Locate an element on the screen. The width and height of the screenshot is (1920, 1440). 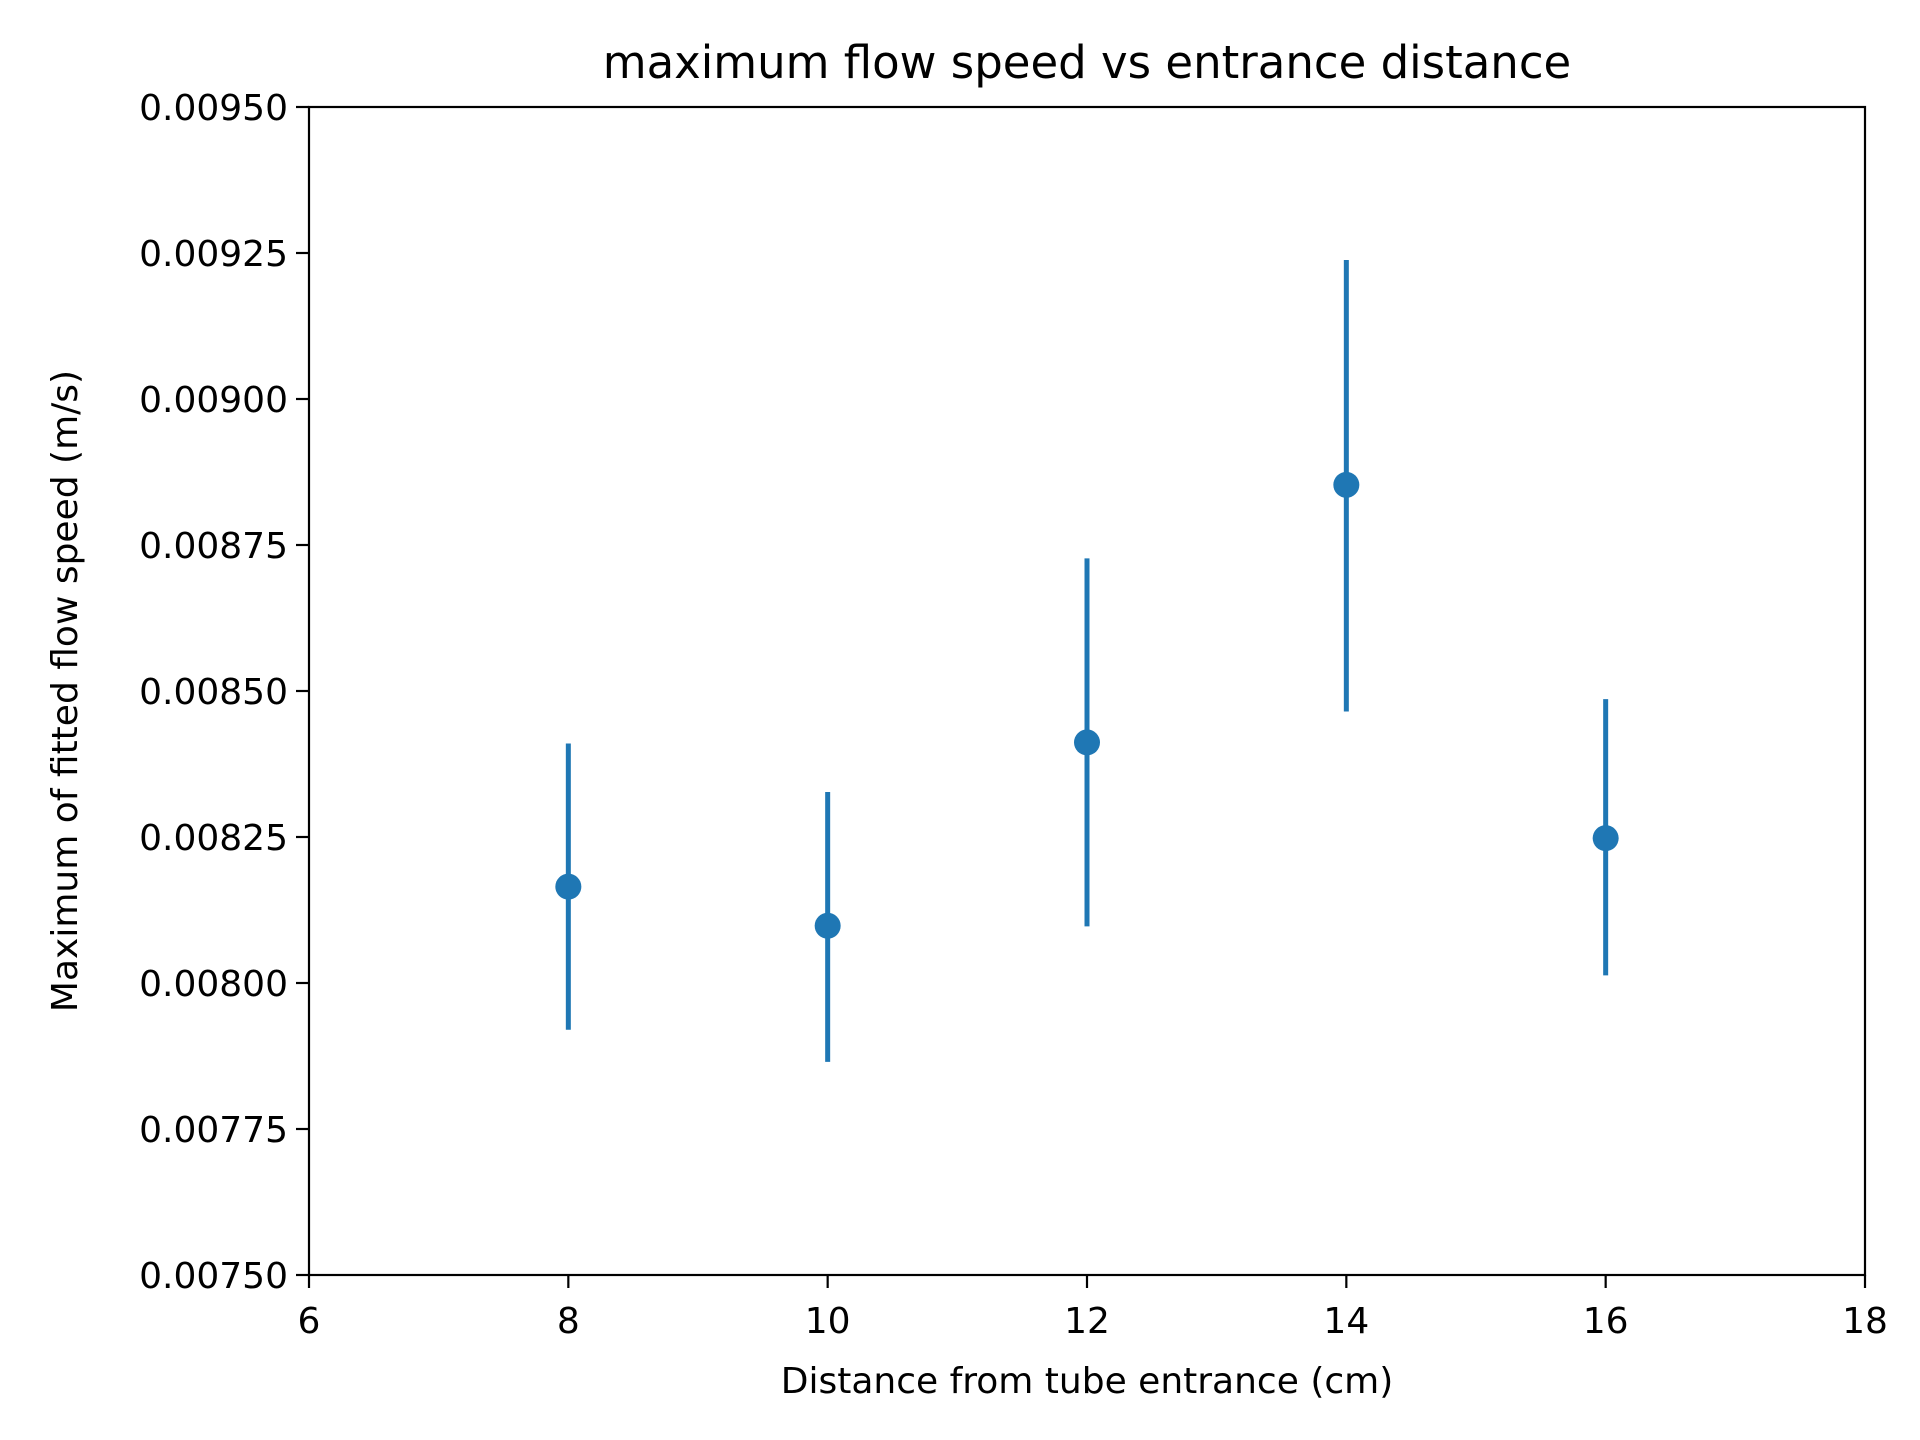
y-tick-label: 0.00775 is located at coordinates (213, 1130).